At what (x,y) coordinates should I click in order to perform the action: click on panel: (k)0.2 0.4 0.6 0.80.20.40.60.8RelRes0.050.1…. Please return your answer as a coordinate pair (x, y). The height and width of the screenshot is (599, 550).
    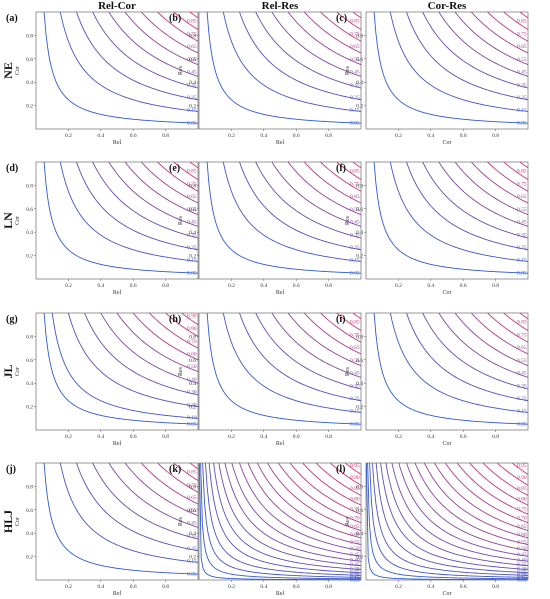
    Looking at the image, I should click on (265, 529).